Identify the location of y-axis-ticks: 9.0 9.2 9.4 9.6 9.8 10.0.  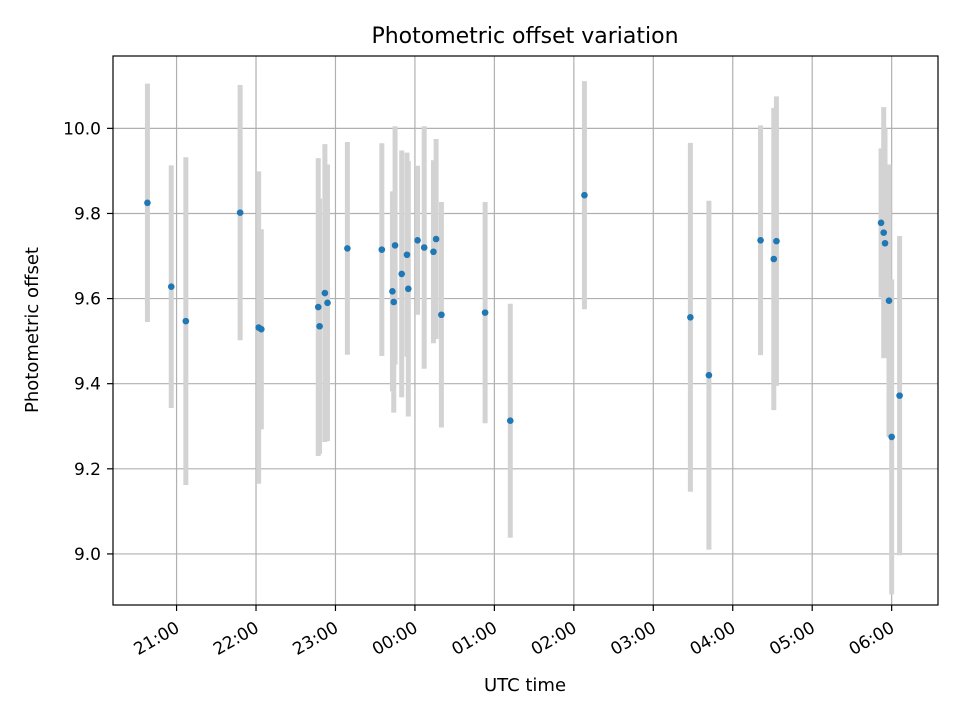
(88, 342).